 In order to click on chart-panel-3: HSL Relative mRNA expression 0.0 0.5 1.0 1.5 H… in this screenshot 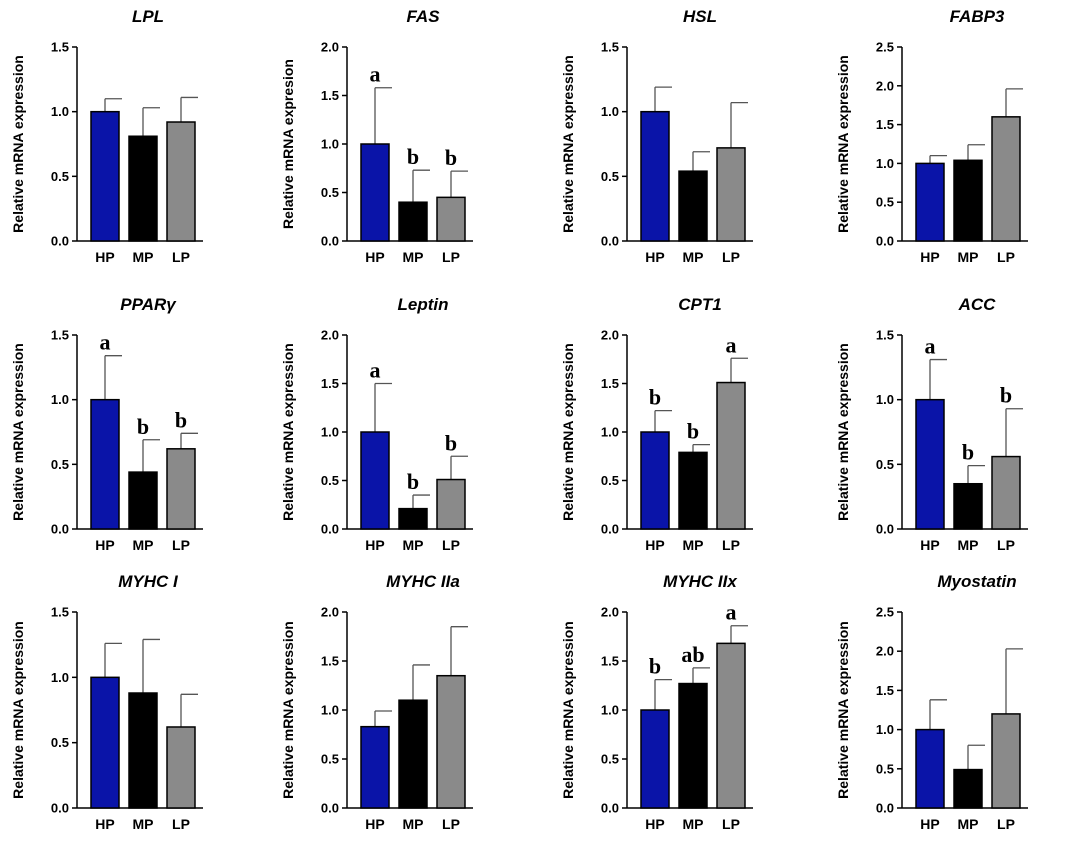, I will do `click(656, 136)`.